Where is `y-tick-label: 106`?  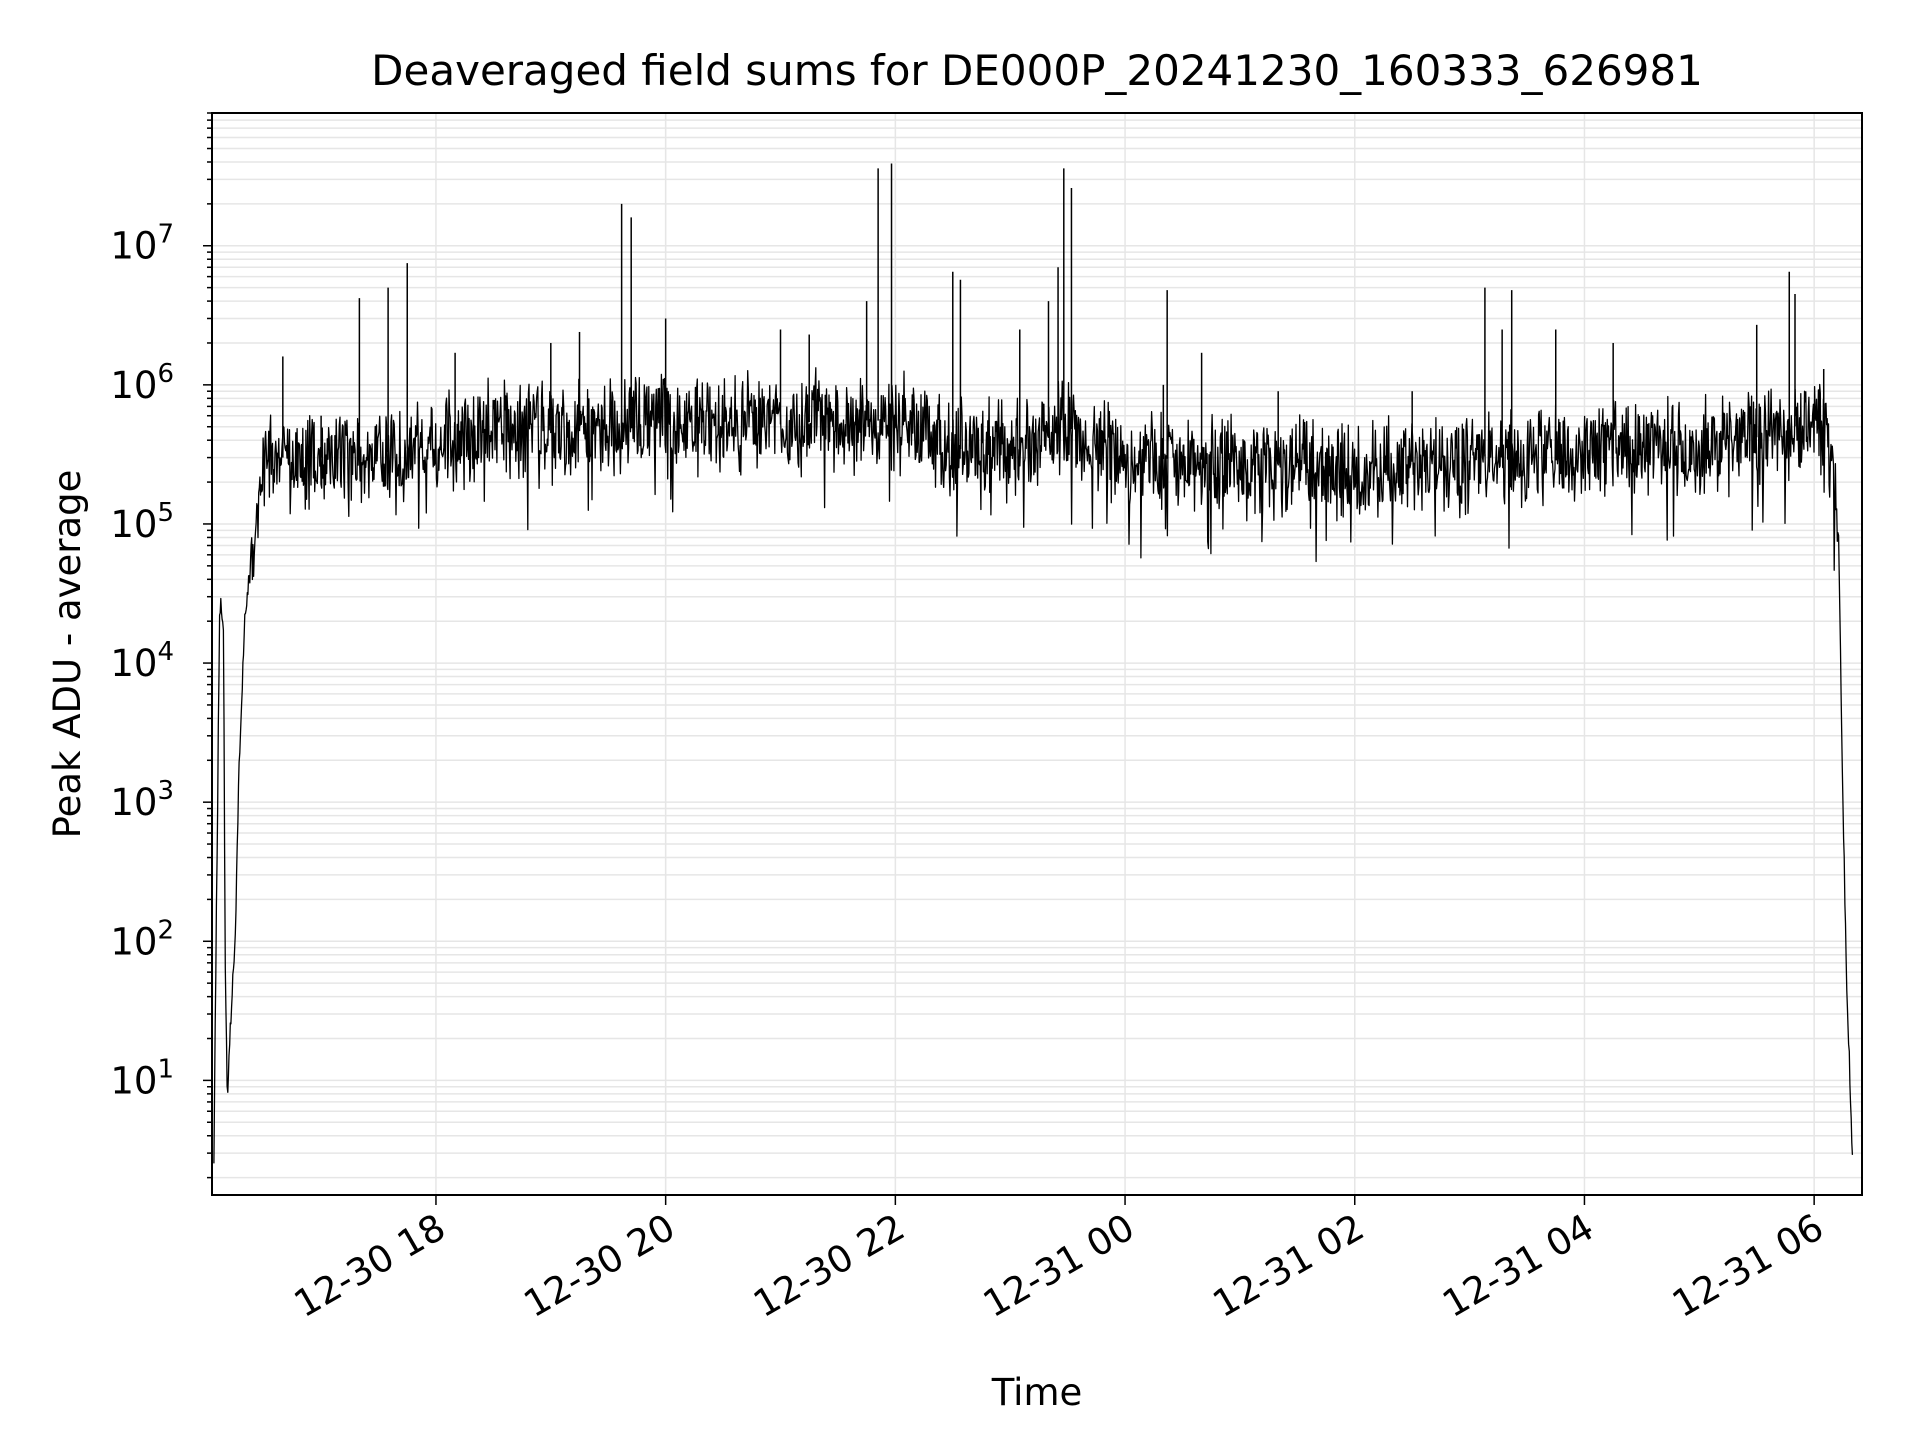 y-tick-label: 106 is located at coordinates (142, 383).